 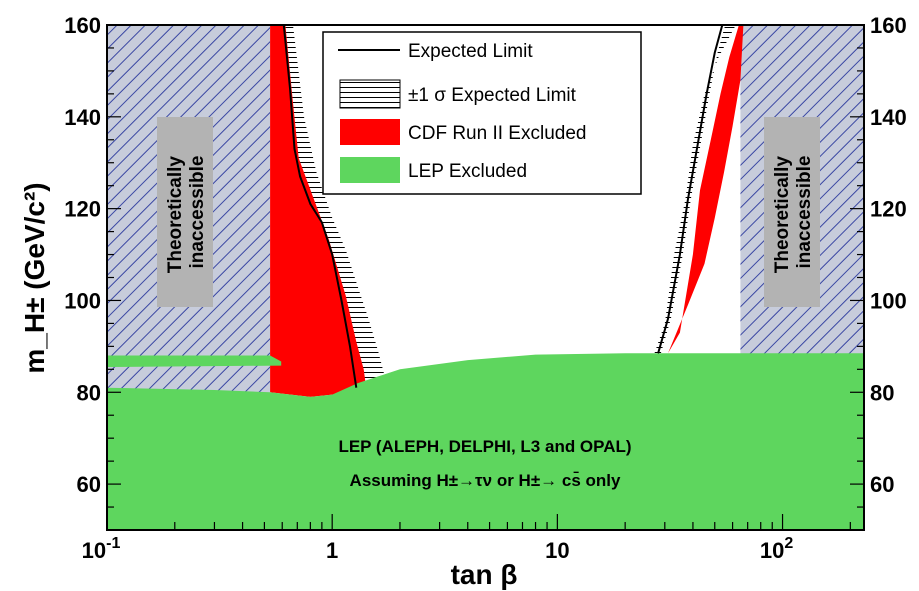 What do you see at coordinates (89, 392) in the screenshot?
I see `y-tick-label-left: 80` at bounding box center [89, 392].